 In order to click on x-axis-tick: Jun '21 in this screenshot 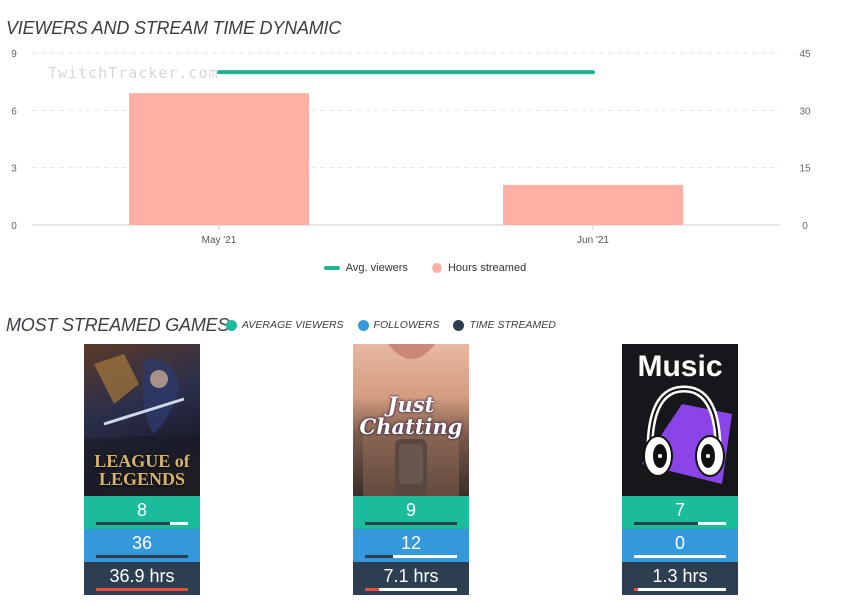, I will do `click(593, 240)`.